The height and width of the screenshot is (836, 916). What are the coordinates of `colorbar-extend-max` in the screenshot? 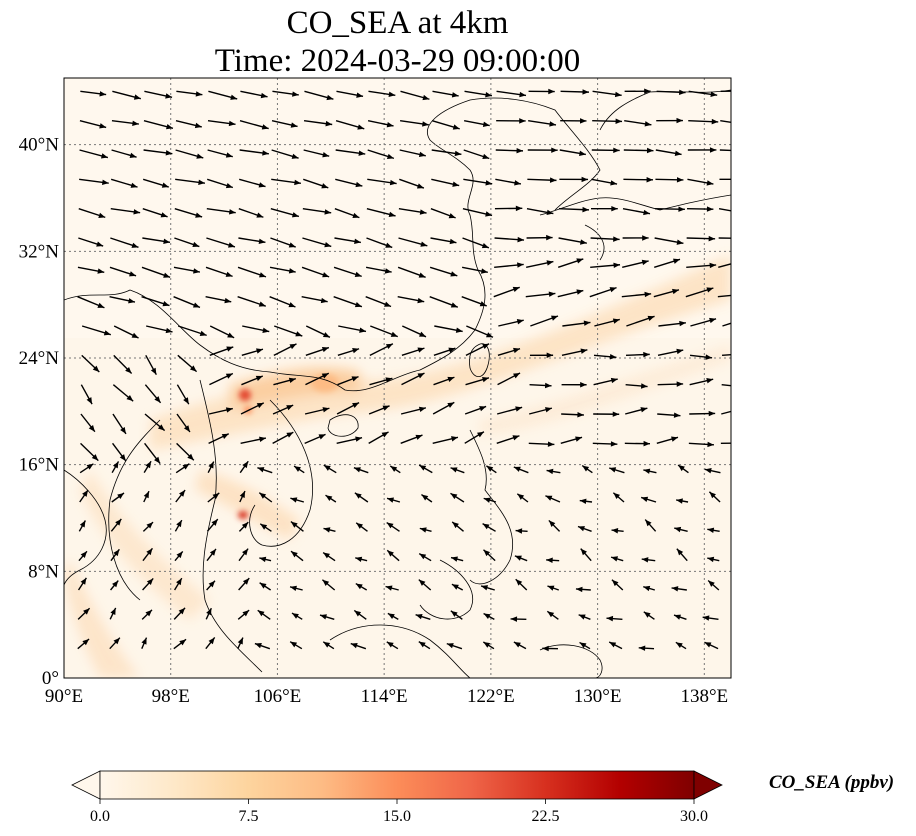 It's located at (708, 785).